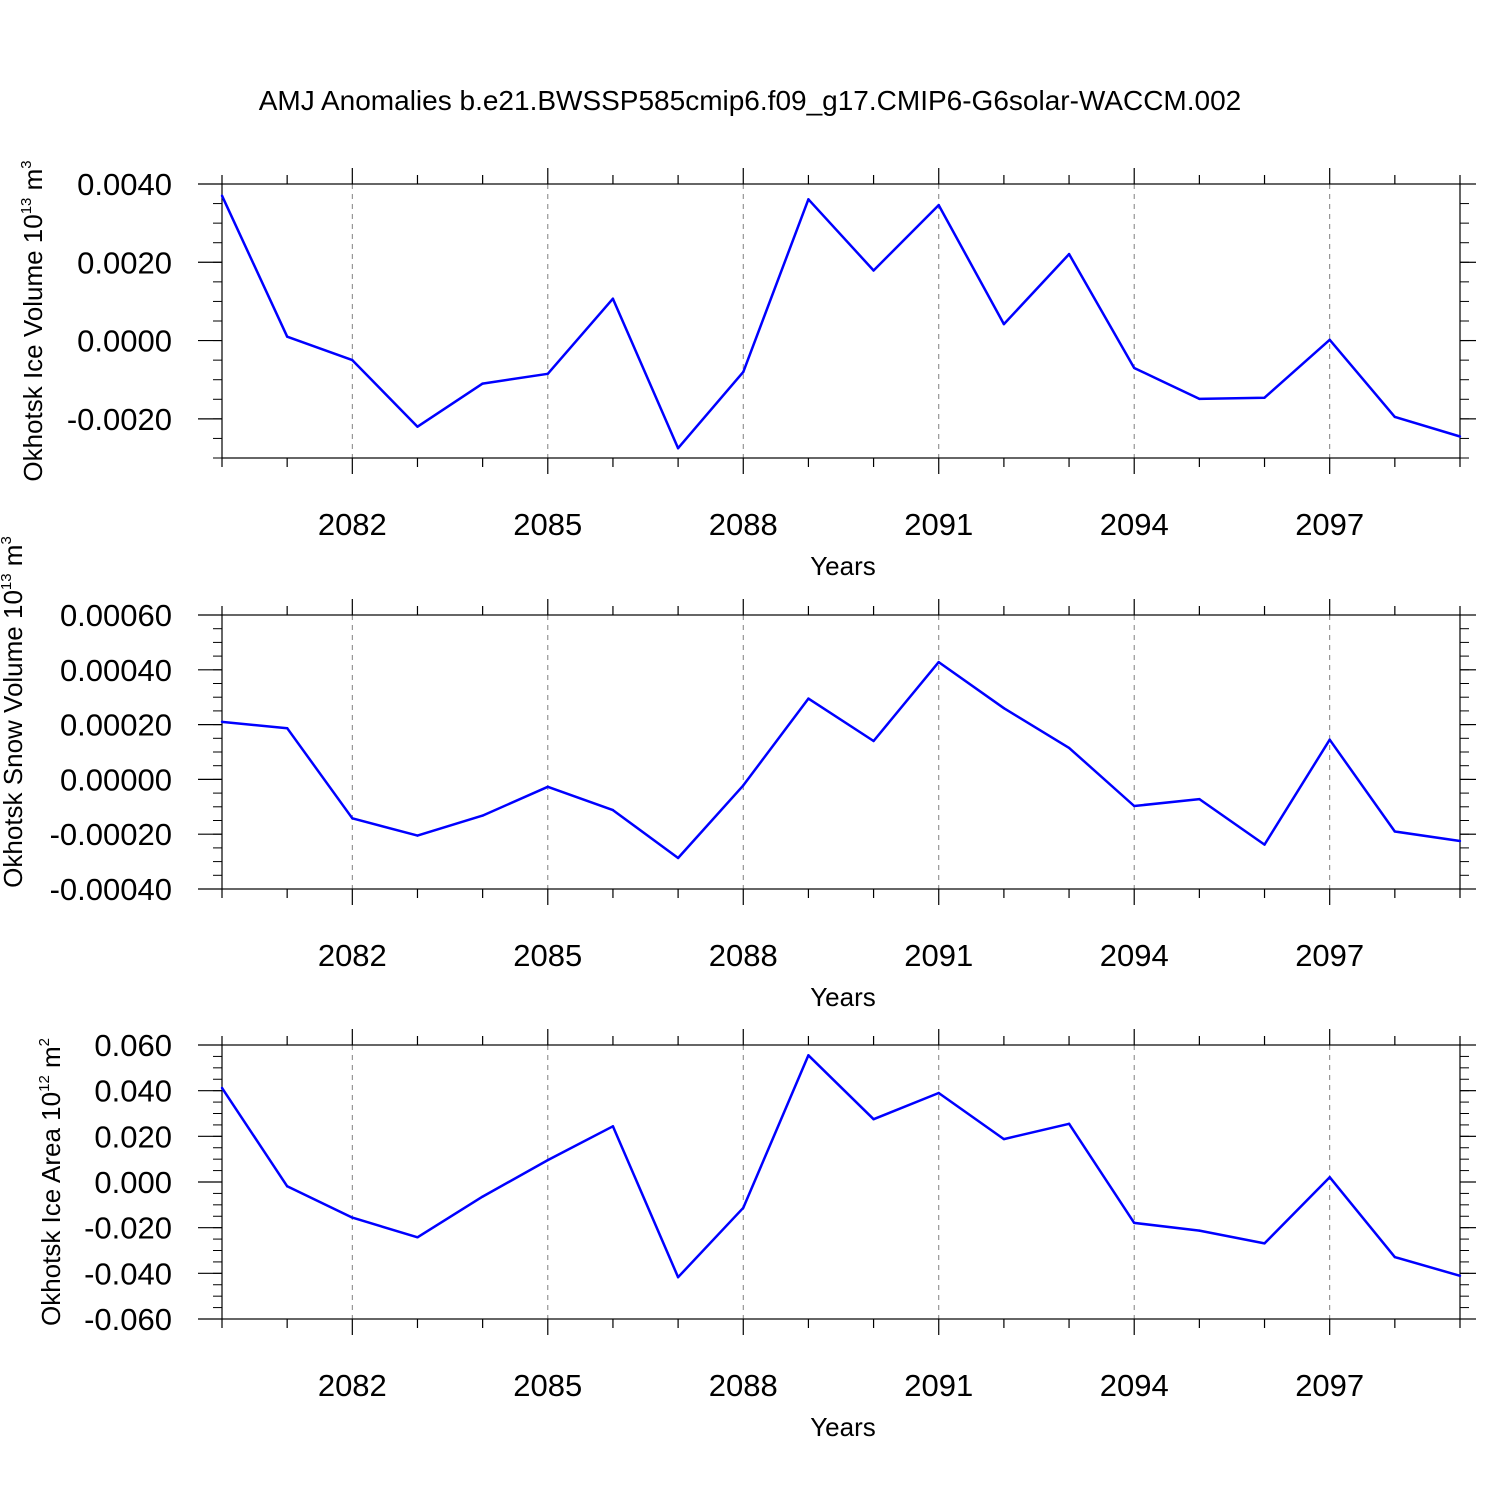 The image size is (1500, 1500). I want to click on y-tick-label: -0.060, so click(128, 1319).